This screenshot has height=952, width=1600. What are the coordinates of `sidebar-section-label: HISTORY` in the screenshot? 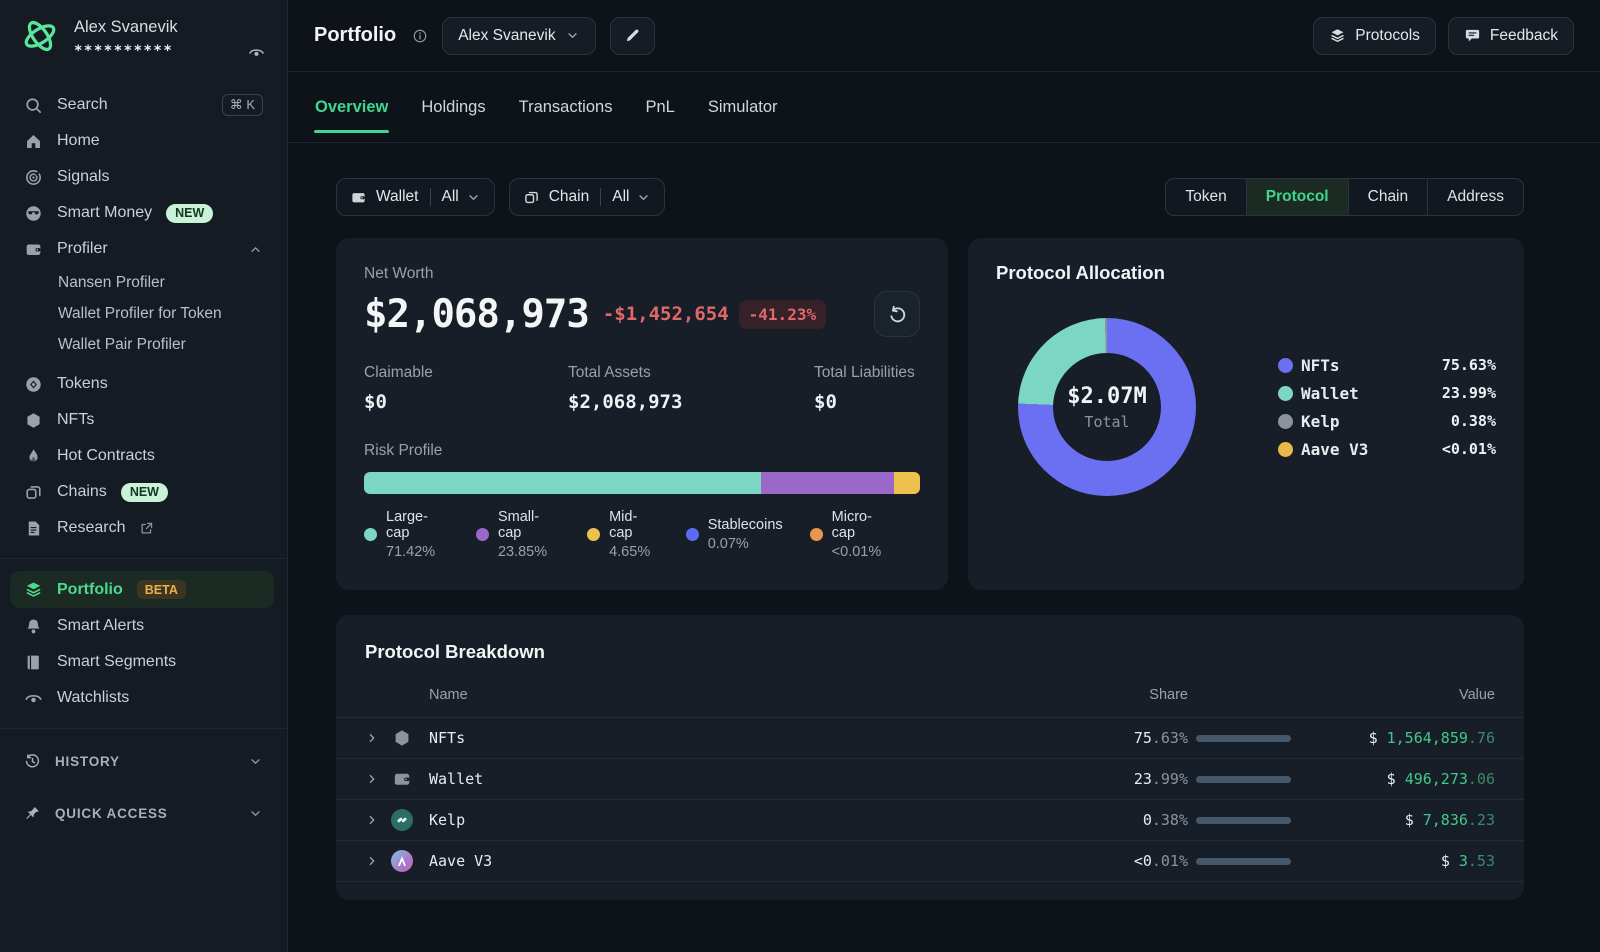 It's located at (87, 761).